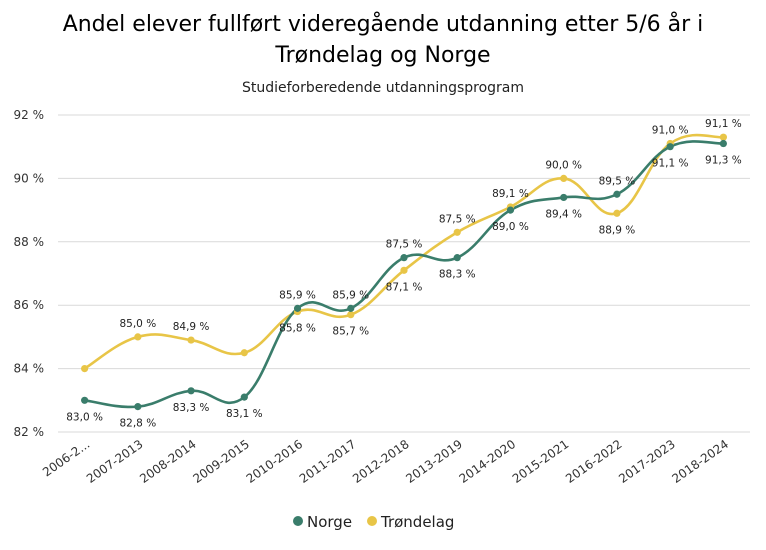  I want to click on data-label-norge: 83,1 %, so click(244, 414).